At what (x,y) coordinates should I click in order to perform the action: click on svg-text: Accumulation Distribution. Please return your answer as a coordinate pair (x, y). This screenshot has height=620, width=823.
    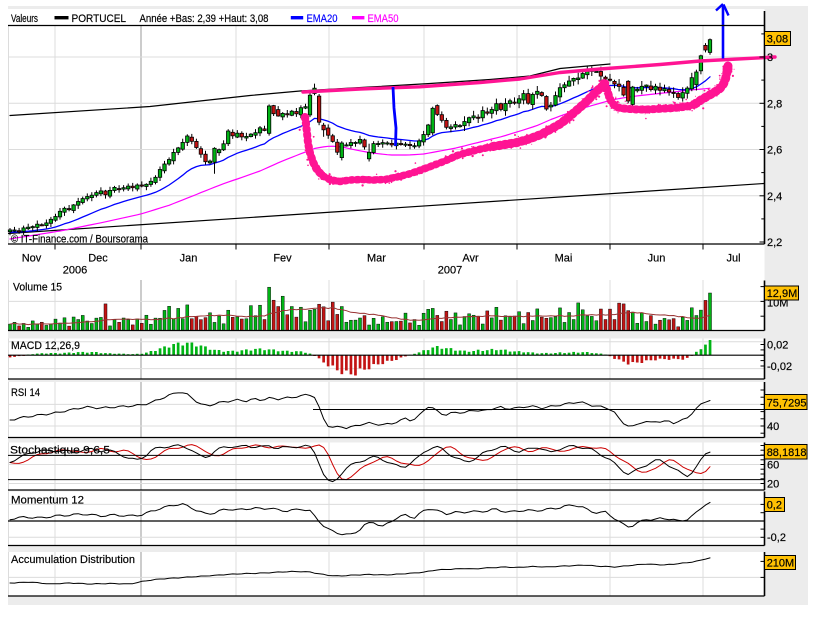
    Looking at the image, I should click on (73, 560).